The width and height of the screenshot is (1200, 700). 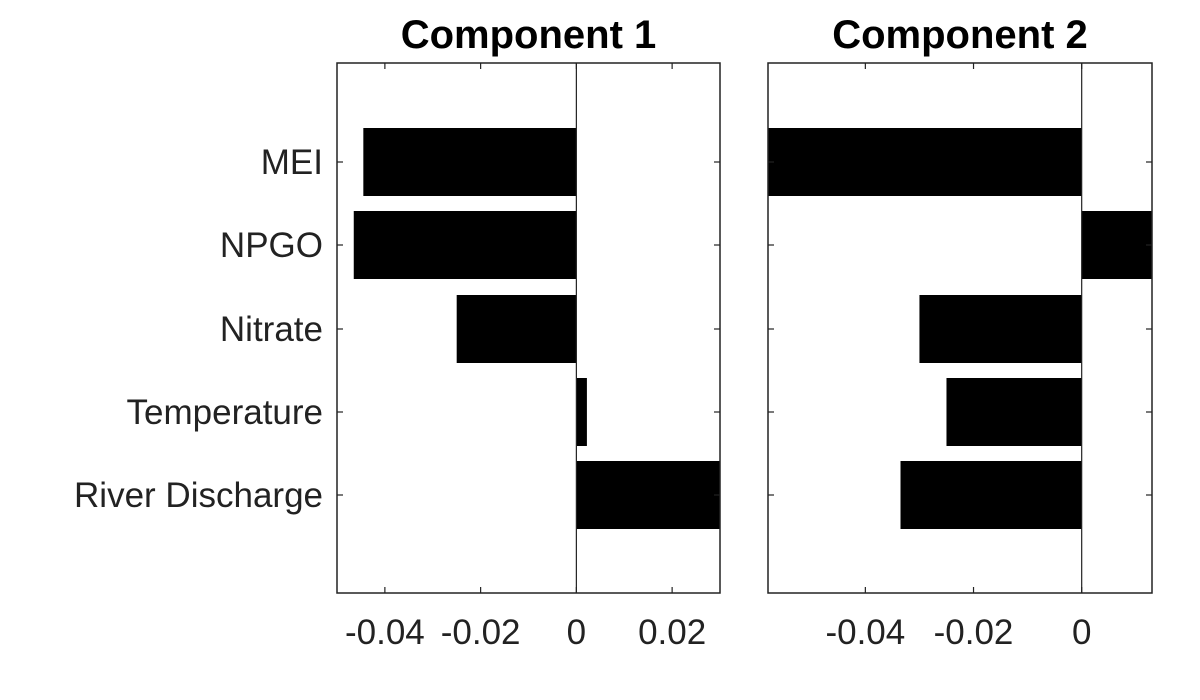 I want to click on x-tick-label: 0.02, so click(x=672, y=632).